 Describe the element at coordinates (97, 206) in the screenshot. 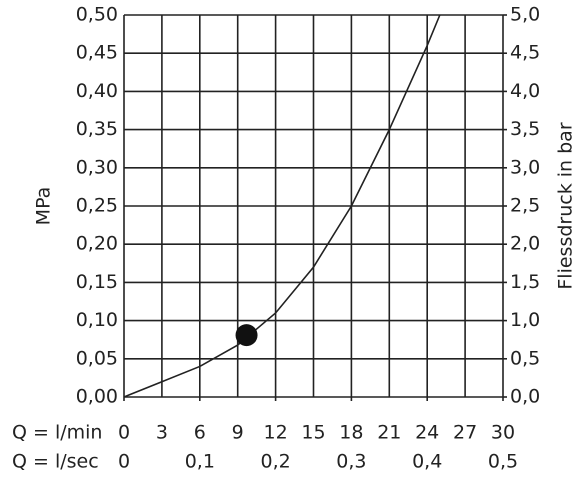

I see `y-tick-label: 0,25` at that location.